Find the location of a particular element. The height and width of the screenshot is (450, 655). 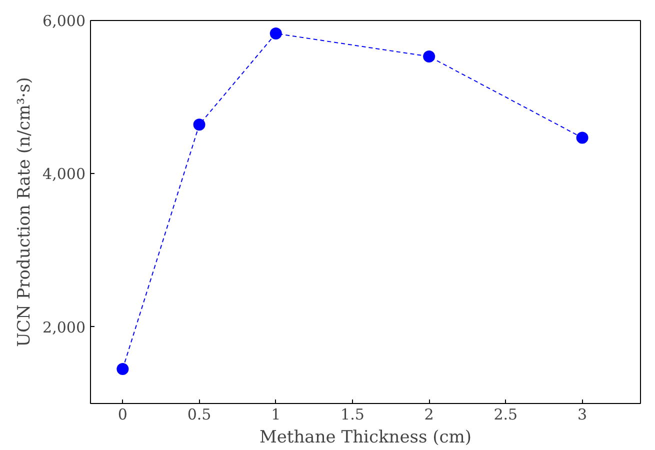

x-tick-label: 2.5 is located at coordinates (506, 415).